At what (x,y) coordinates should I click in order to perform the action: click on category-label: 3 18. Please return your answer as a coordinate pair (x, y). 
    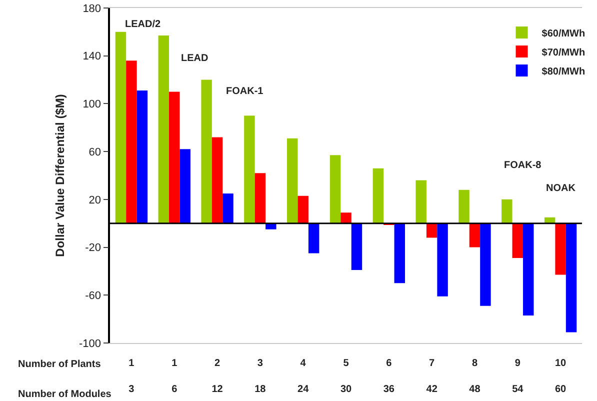
    Looking at the image, I should click on (260, 376).